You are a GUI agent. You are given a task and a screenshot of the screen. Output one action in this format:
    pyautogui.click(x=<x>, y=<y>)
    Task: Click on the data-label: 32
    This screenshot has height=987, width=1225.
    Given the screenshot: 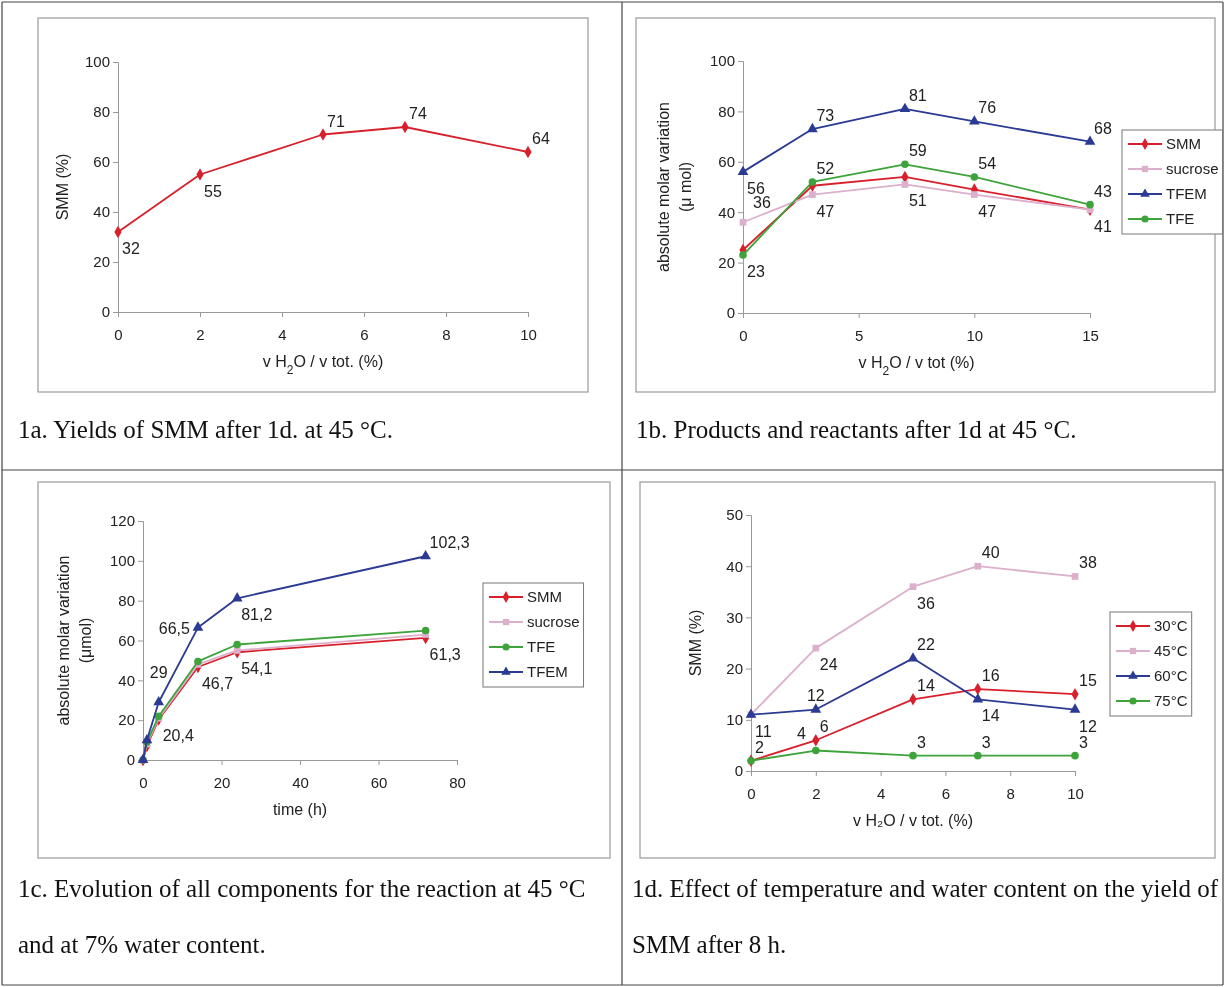 What is the action you would take?
    pyautogui.click(x=131, y=248)
    